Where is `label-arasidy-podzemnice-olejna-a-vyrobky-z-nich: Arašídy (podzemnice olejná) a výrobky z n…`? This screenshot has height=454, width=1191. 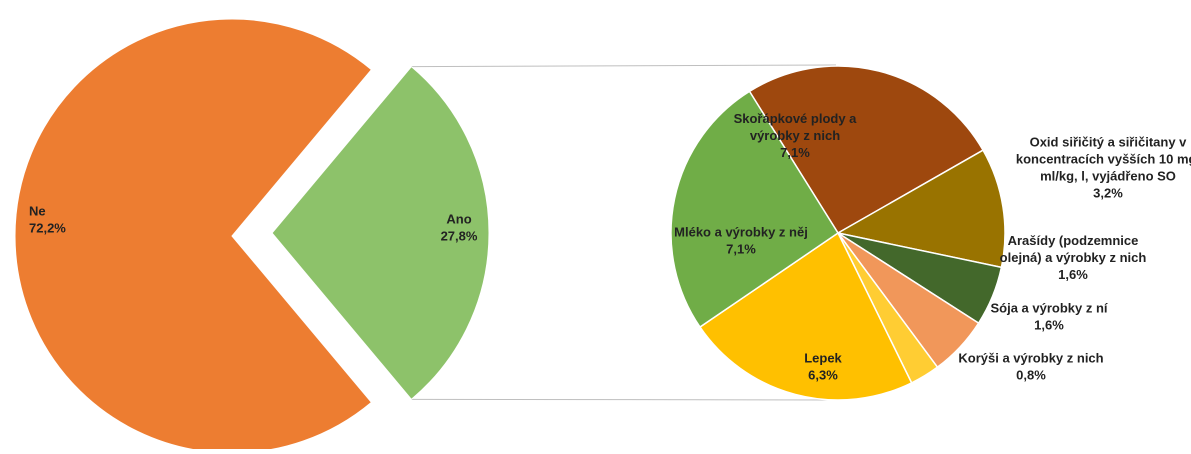 label-arasidy-podzemnice-olejna-a-vyrobky-z-nich: Arašídy (podzemnice olejná) a výrobky z n… is located at coordinates (1073, 257).